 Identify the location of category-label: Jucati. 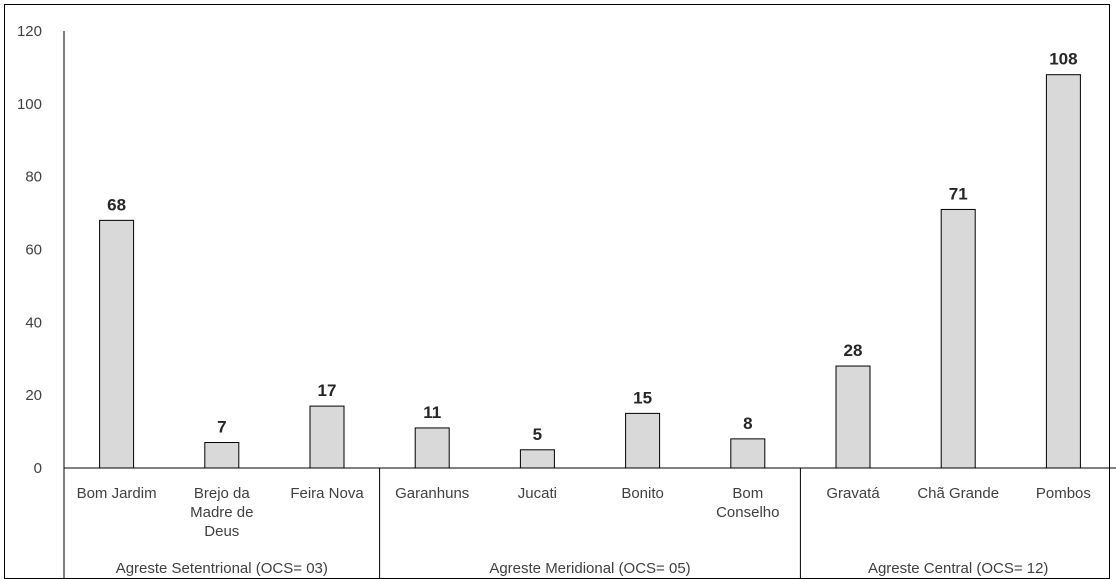
(537, 493).